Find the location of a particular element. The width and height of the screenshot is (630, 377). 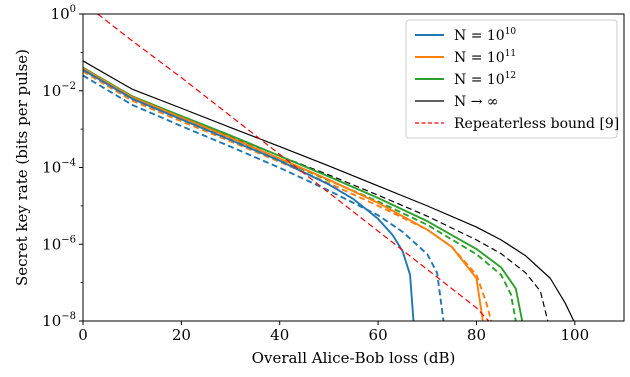

y-tick-label: 10⁻⁴ is located at coordinates (59, 167).